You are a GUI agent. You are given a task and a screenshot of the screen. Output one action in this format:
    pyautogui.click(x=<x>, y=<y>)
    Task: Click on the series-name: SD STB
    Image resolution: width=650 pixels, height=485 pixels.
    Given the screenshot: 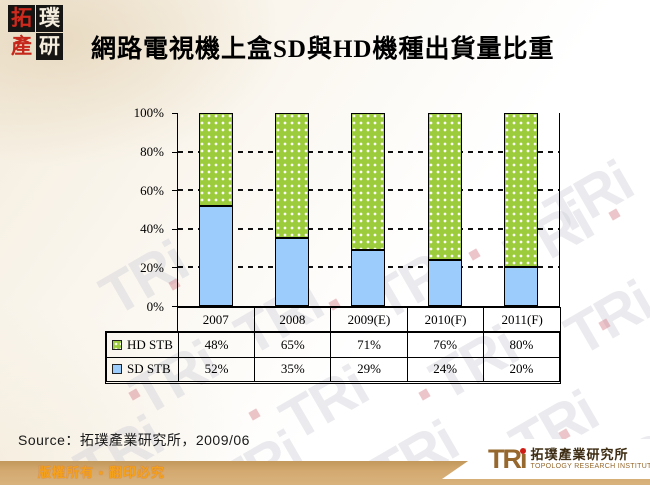 What is the action you would take?
    pyautogui.click(x=149, y=369)
    